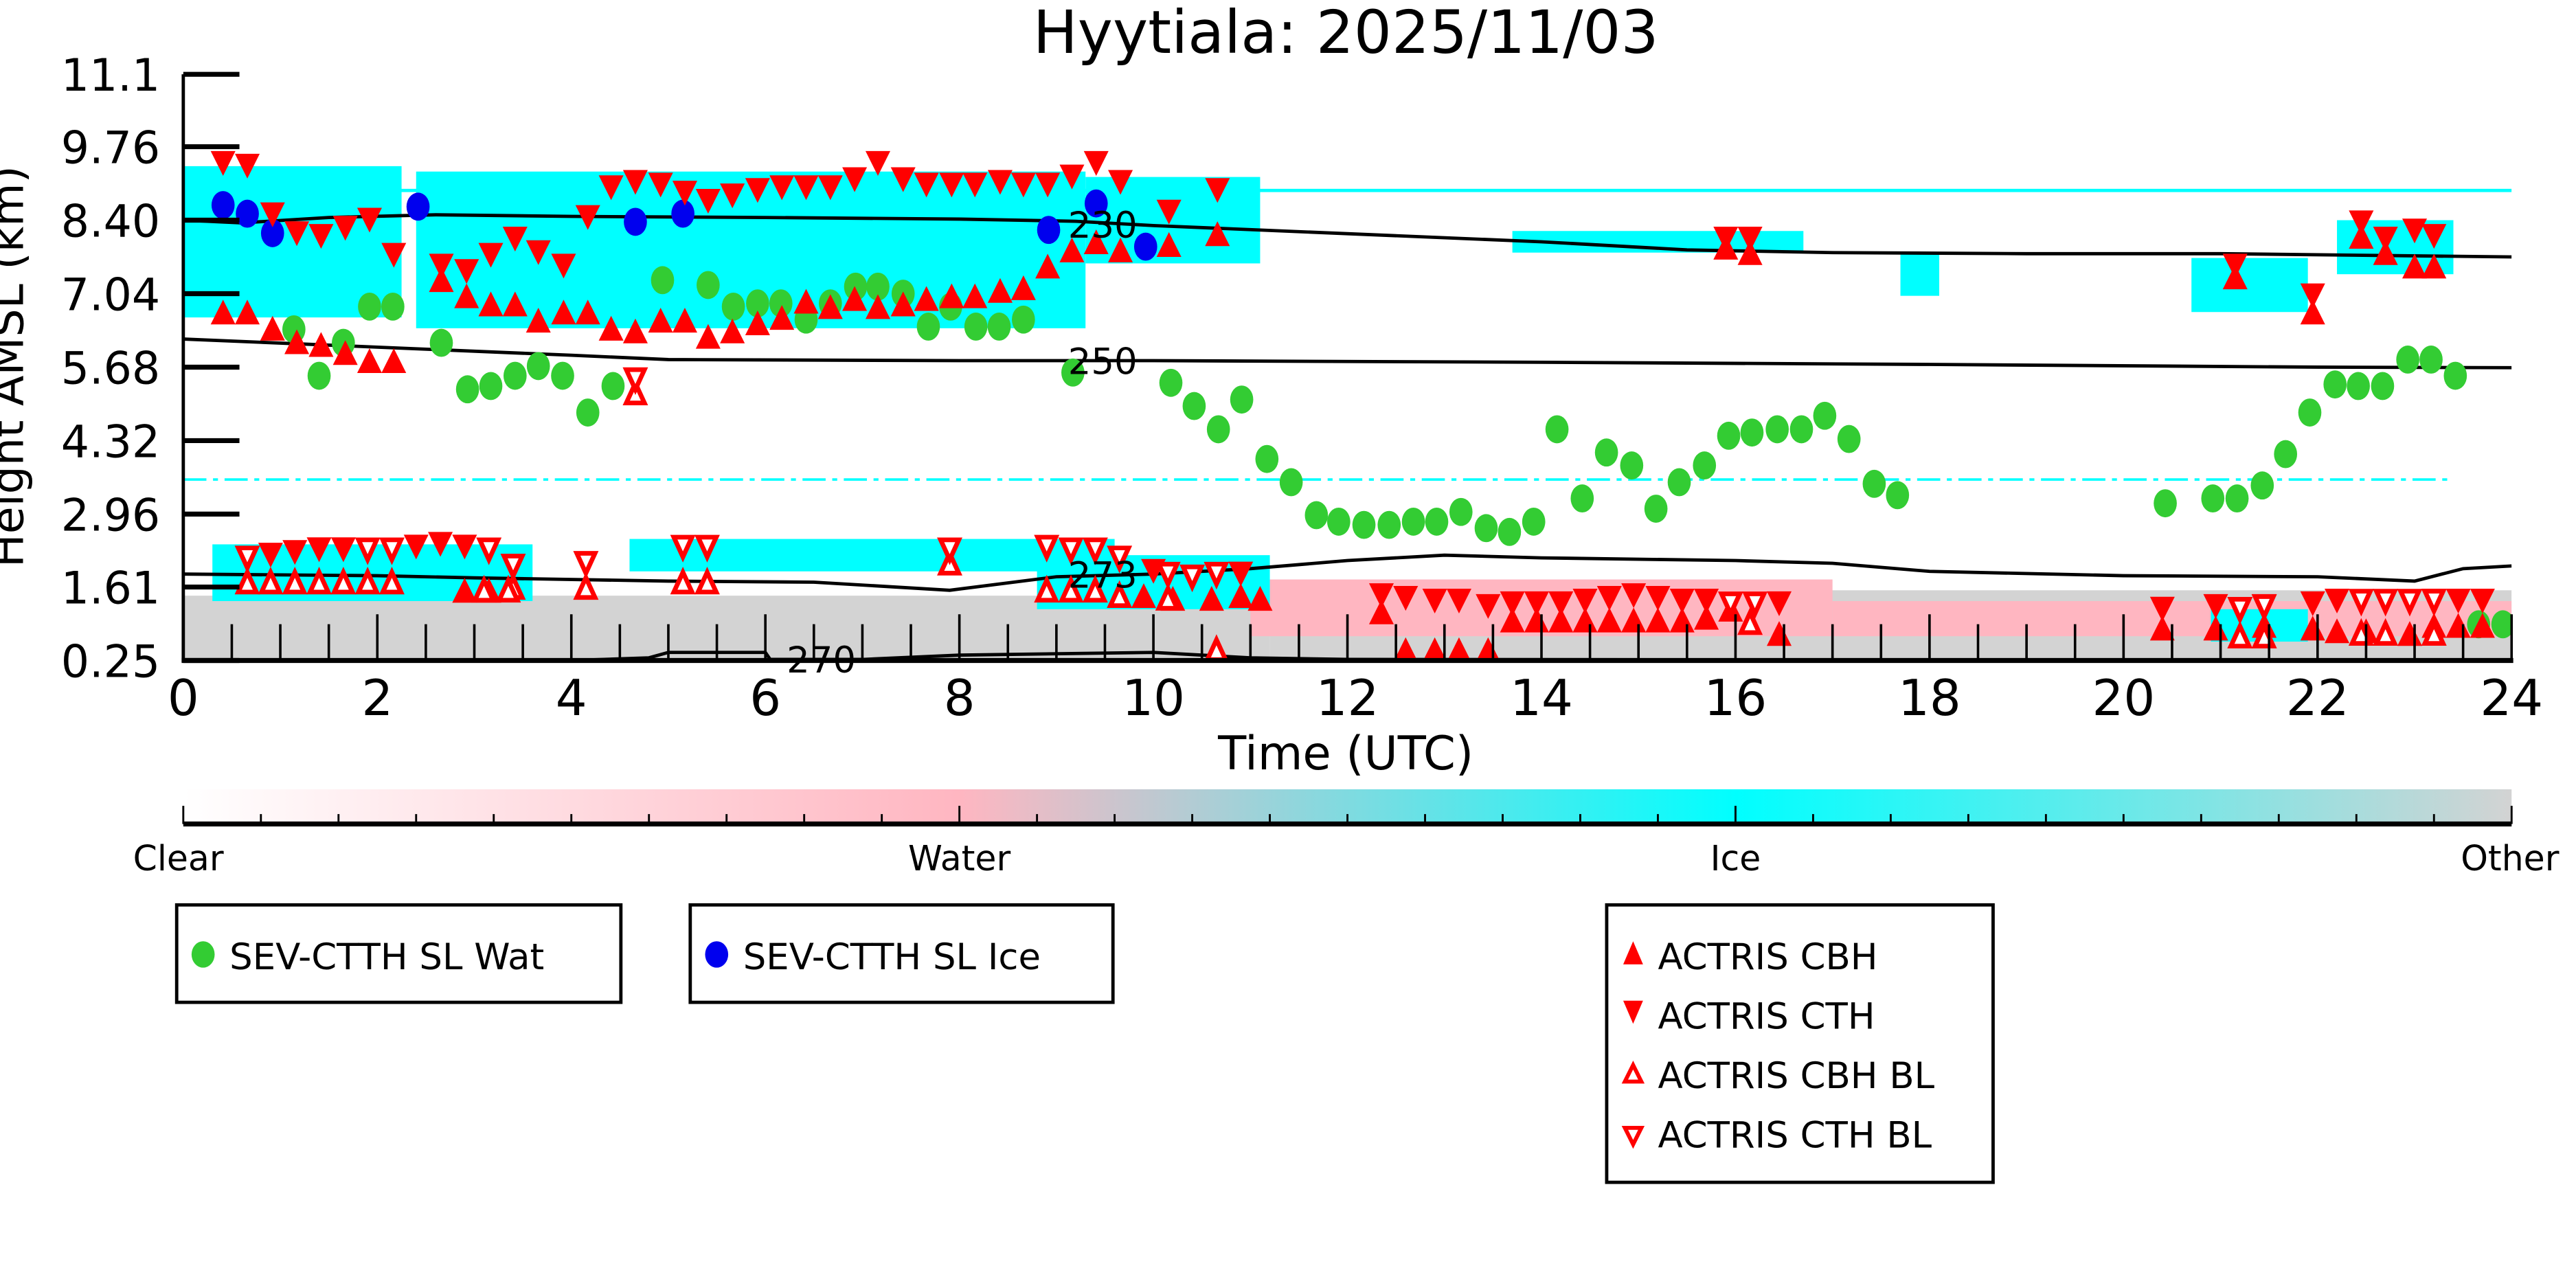 This screenshot has width=2576, height=1288. Describe the element at coordinates (2511, 698) in the screenshot. I see `x-tick-label: 24` at that location.